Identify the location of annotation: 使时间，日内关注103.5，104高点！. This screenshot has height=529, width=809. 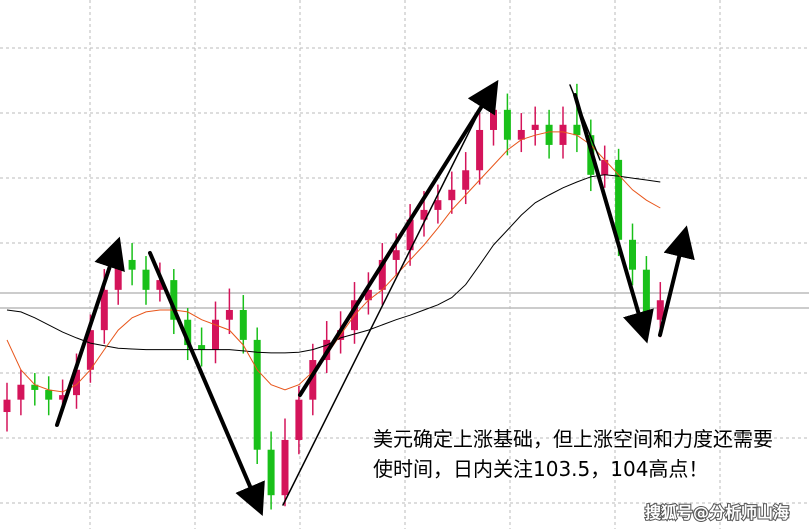
(540, 469).